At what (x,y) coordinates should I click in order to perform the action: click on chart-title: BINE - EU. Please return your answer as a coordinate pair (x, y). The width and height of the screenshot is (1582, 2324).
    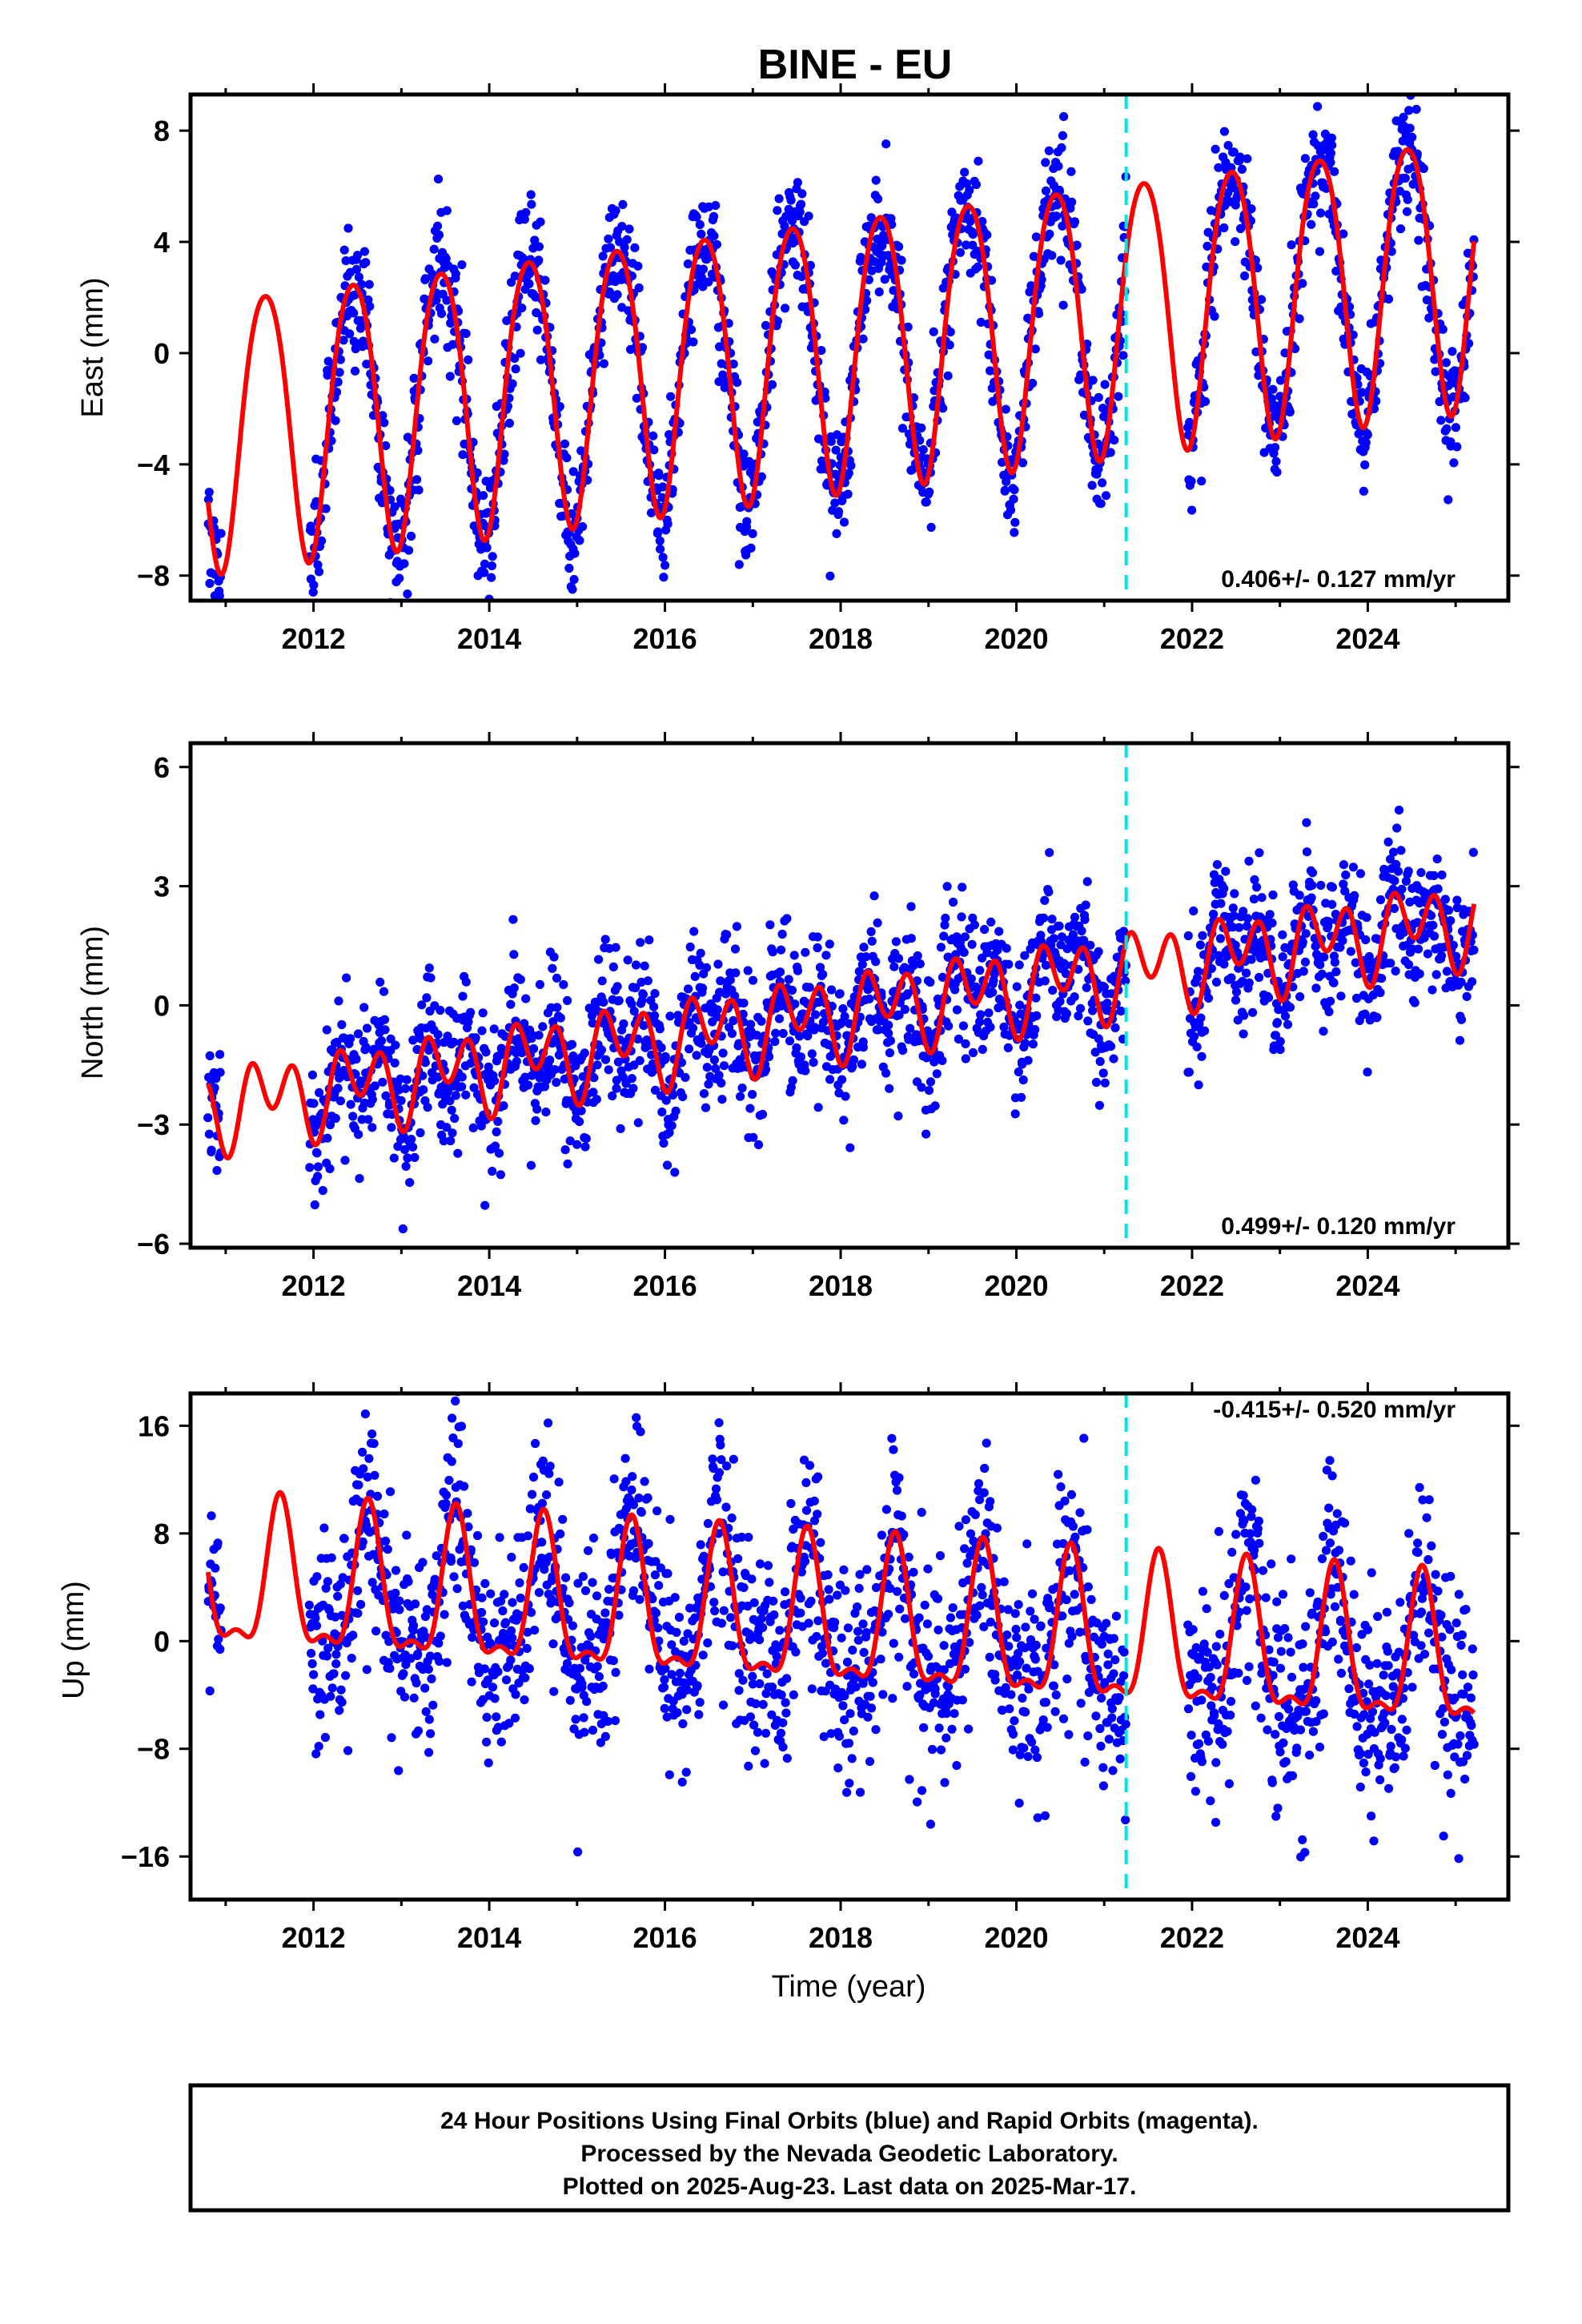
    Looking at the image, I should click on (855, 65).